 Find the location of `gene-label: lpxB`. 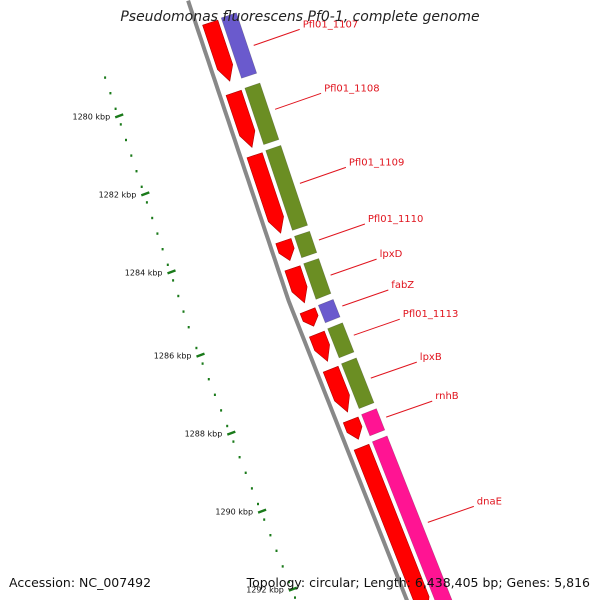

gene-label: lpxB is located at coordinates (431, 357).